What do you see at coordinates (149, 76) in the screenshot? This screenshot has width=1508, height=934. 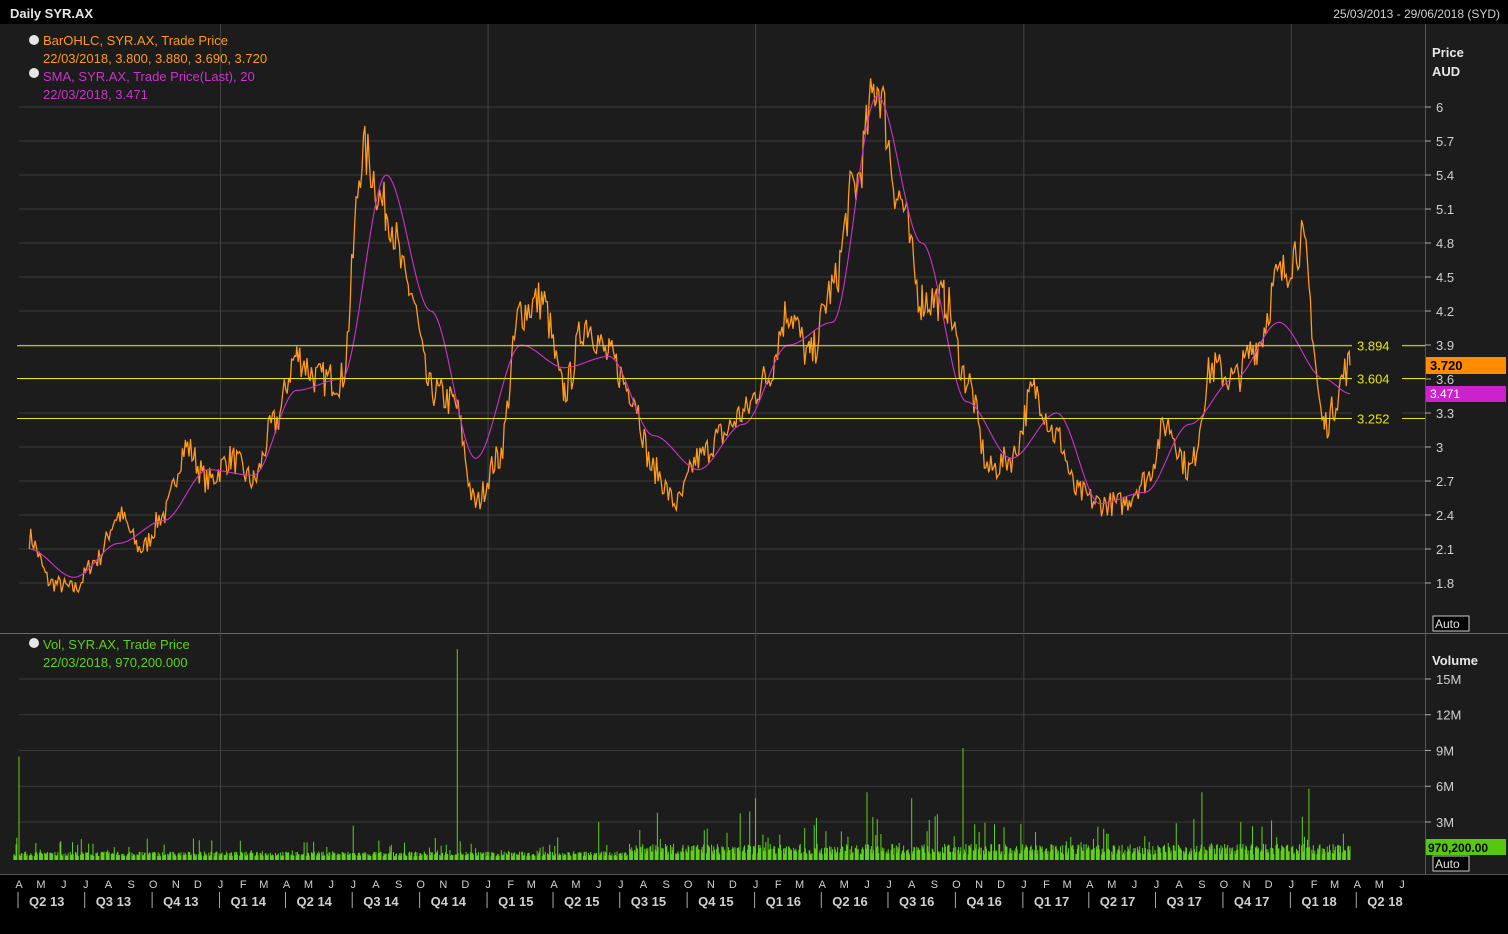 I see `legend-sma-name: SMA, SYR.AX, Trade Price(Last), 20` at bounding box center [149, 76].